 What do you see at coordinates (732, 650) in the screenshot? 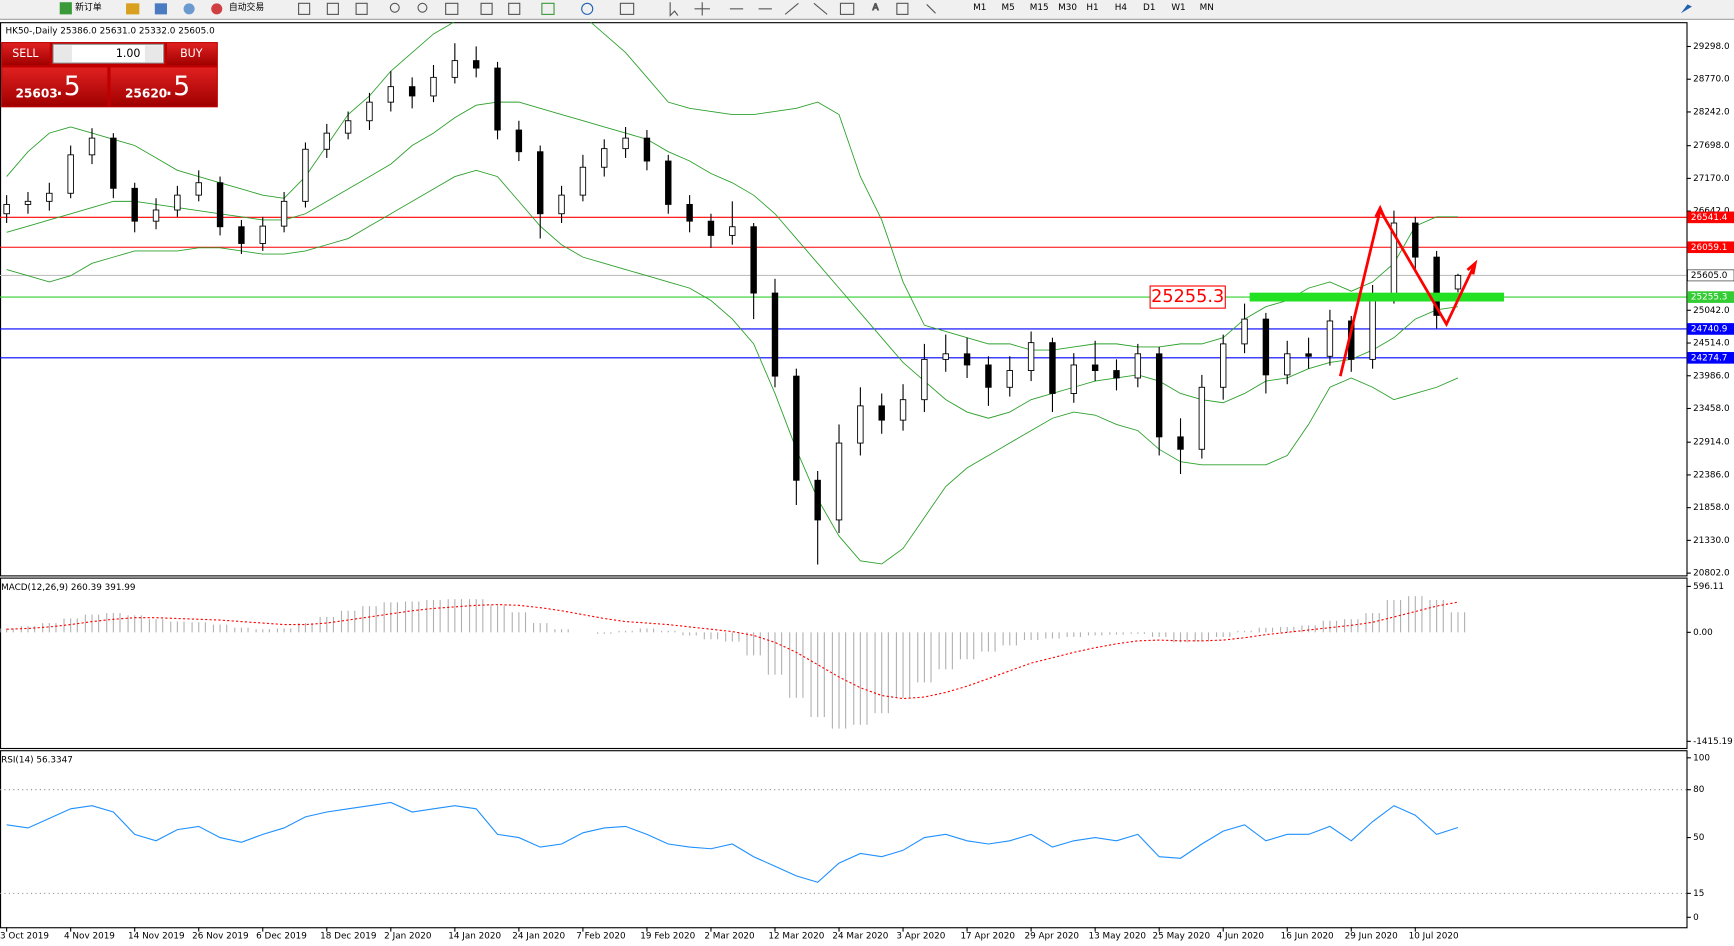
I see `macd-signal` at bounding box center [732, 650].